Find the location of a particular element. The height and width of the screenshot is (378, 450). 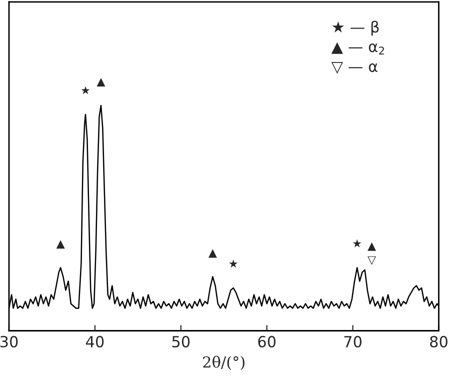

x-axis-title: 2θ/(°) is located at coordinates (223, 363).